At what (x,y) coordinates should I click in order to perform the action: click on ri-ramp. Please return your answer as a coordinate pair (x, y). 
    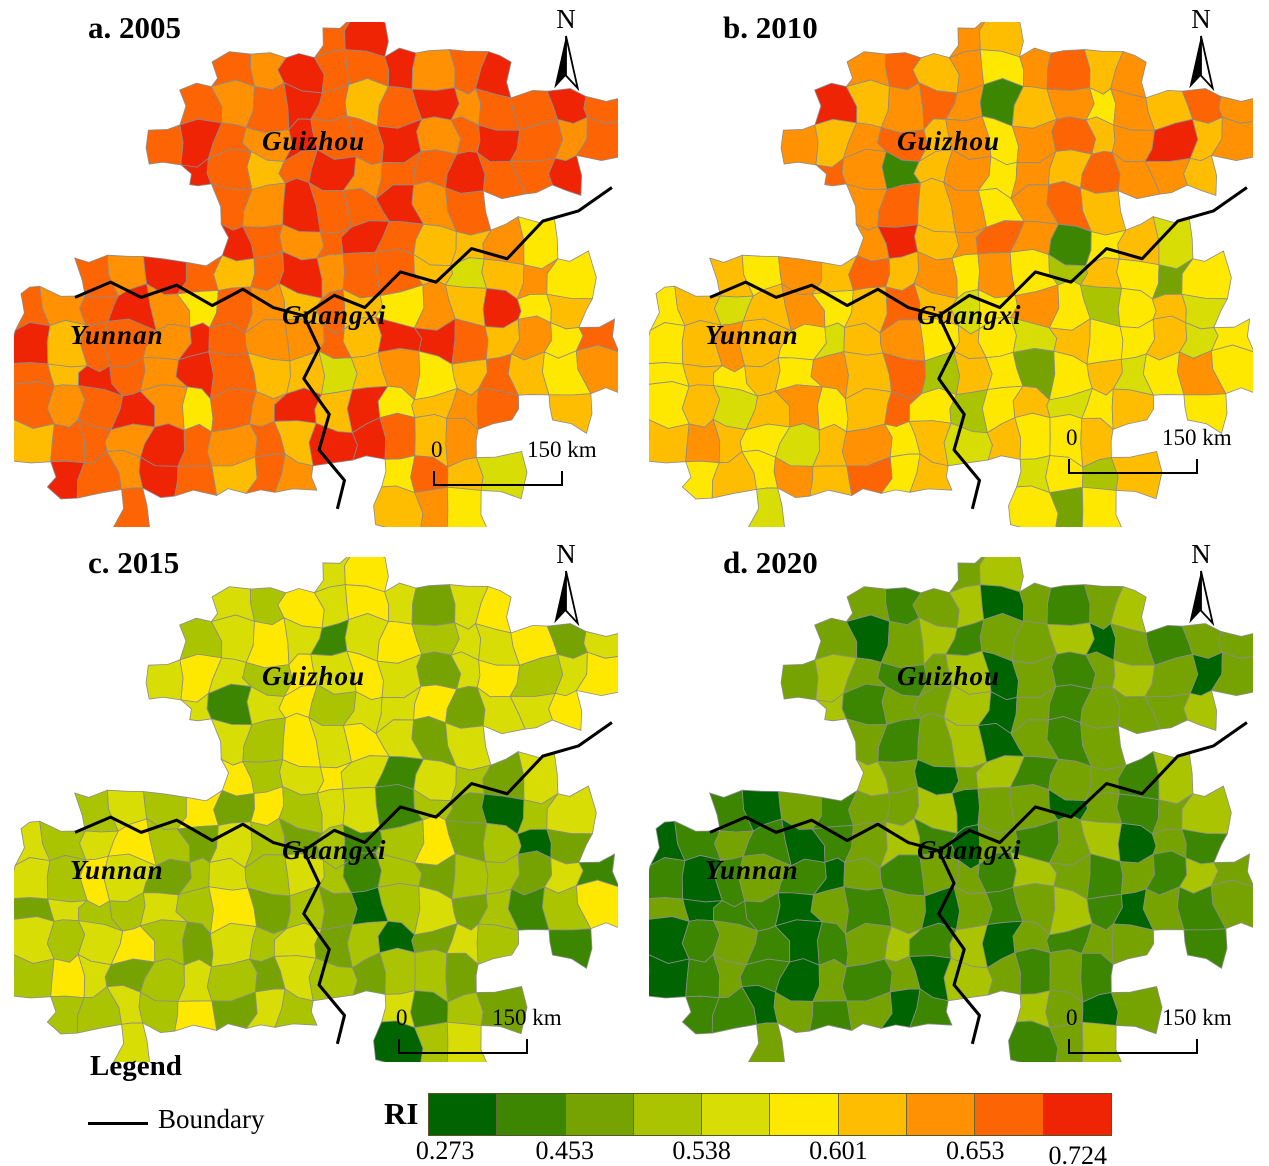
    Looking at the image, I should click on (770, 1114).